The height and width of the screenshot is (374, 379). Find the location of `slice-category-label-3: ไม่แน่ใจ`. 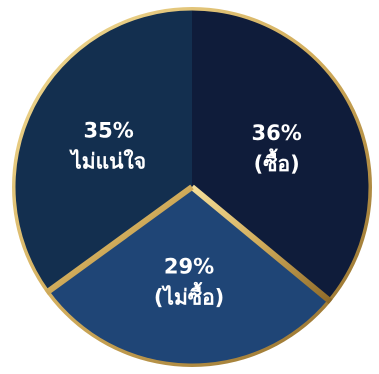

slice-category-label-3: ไม่แน่ใจ is located at coordinates (107, 161).